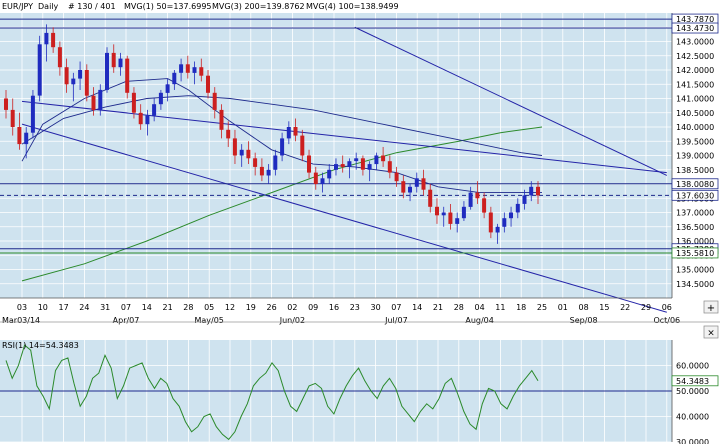 This screenshot has width=720, height=444. I want to click on day-tick-label-18: 07, so click(396, 307).